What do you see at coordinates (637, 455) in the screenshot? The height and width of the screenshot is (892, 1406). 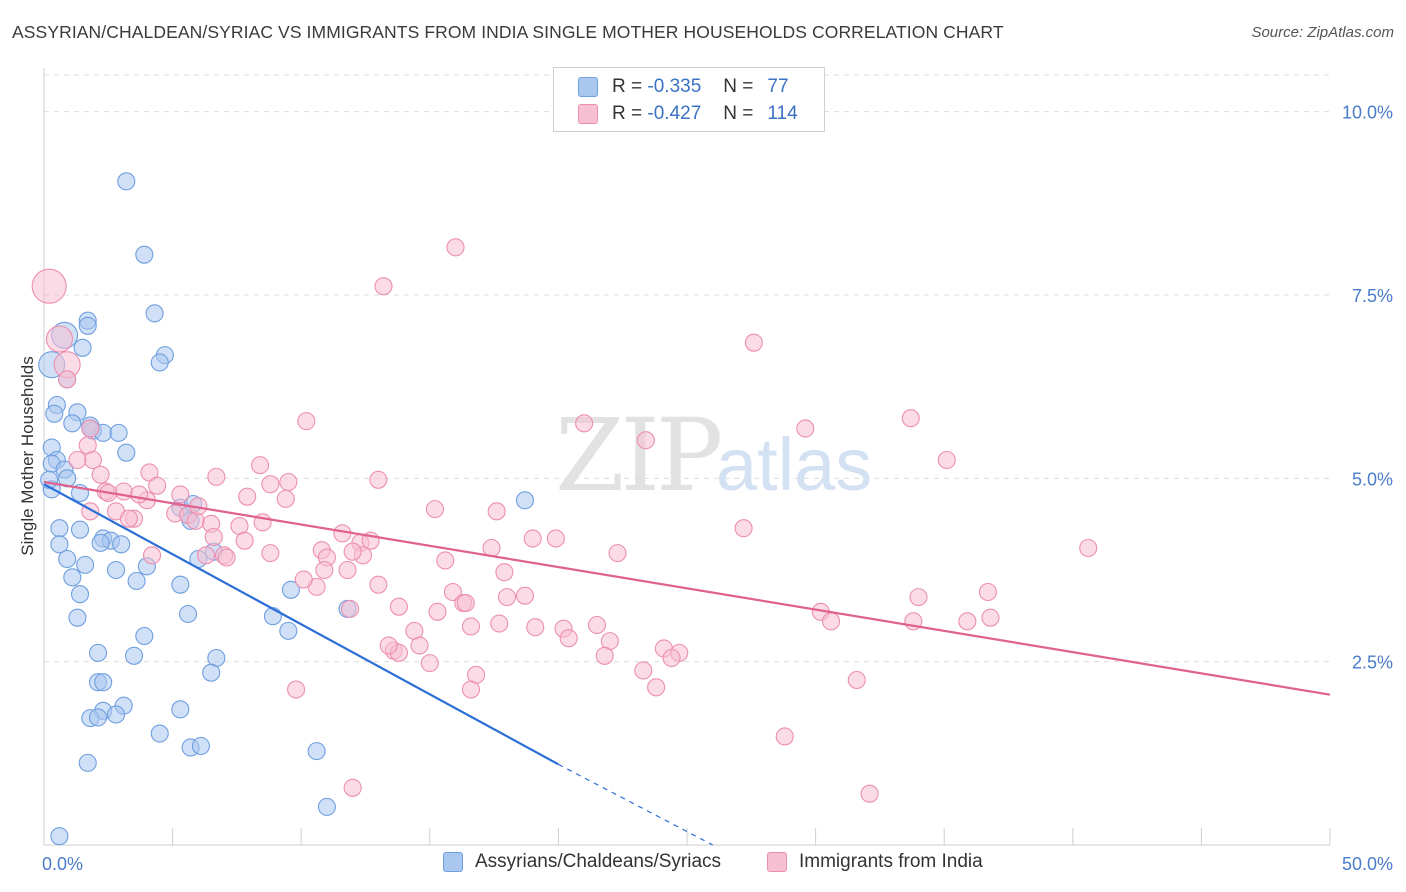 I see `watermark-zip: ZIP` at bounding box center [637, 455].